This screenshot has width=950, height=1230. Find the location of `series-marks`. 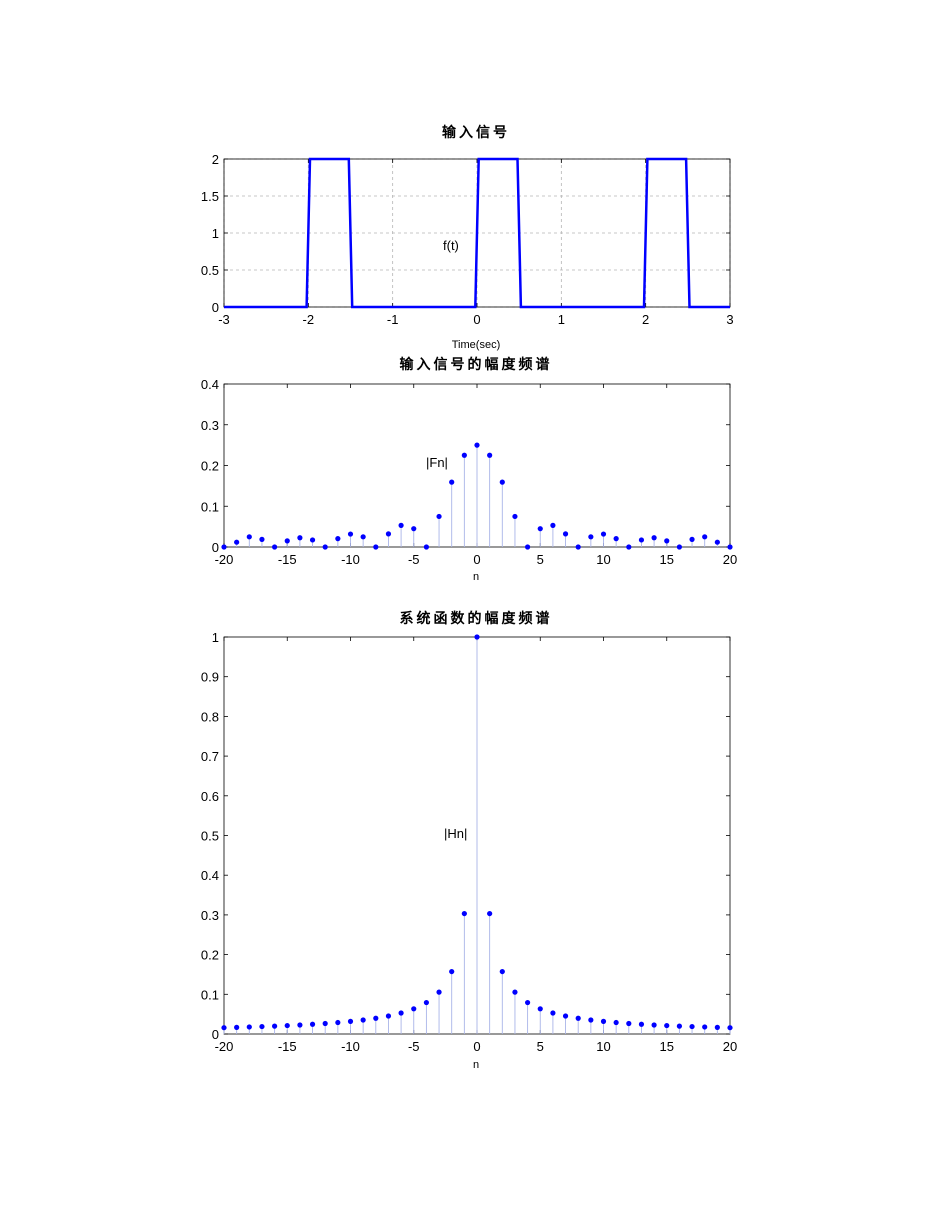

series-marks is located at coordinates (477, 233).